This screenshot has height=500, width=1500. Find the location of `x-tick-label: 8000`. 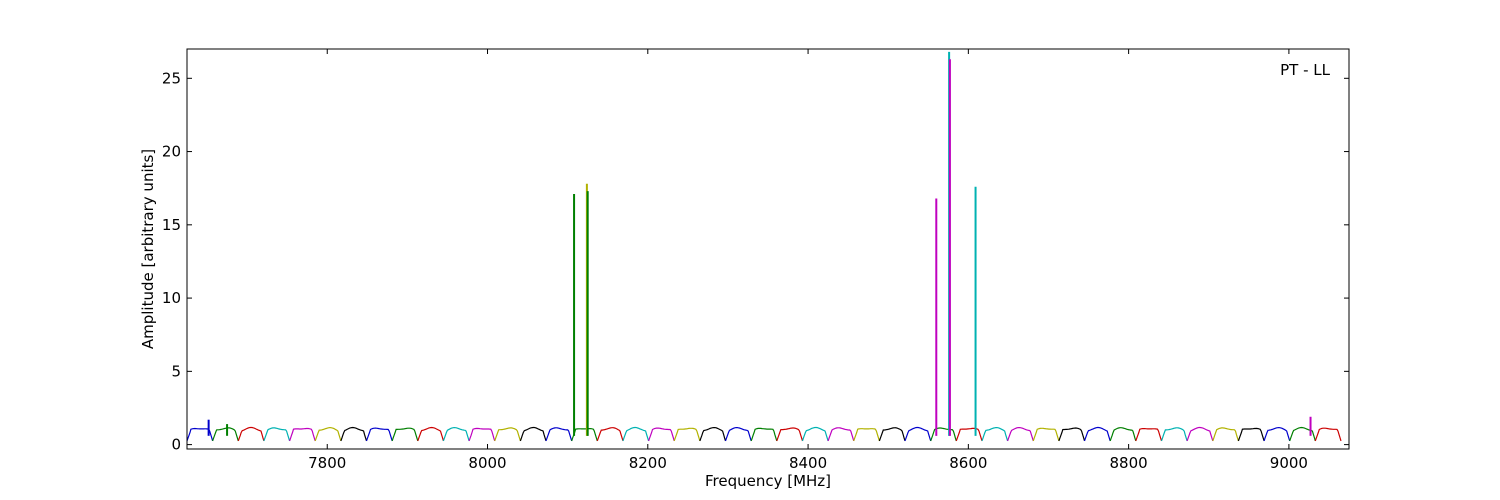

x-tick-label: 8000 is located at coordinates (487, 463).